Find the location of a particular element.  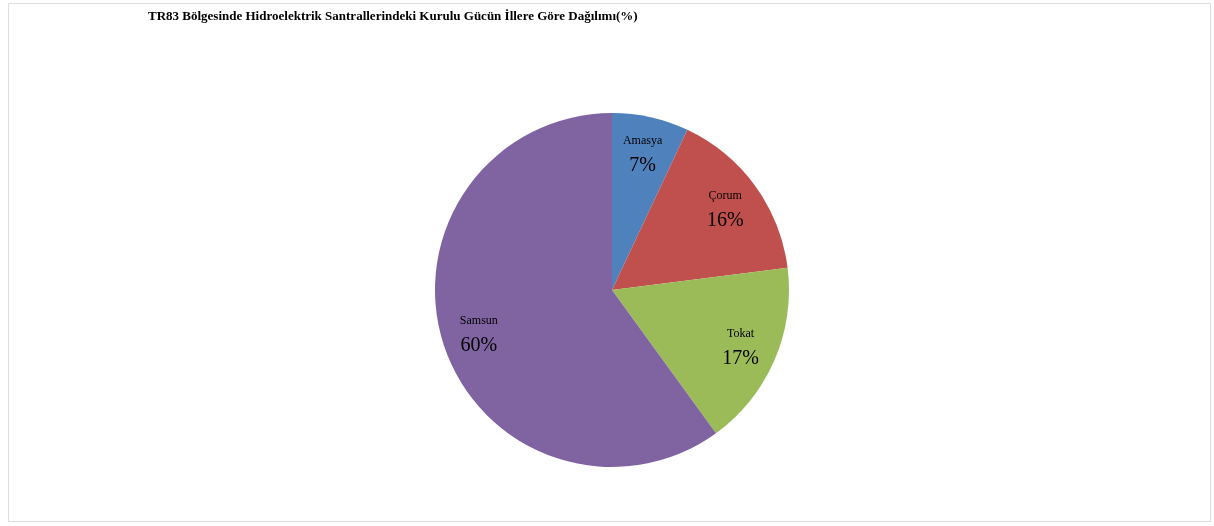

slice-label: Amasya is located at coordinates (642, 140).